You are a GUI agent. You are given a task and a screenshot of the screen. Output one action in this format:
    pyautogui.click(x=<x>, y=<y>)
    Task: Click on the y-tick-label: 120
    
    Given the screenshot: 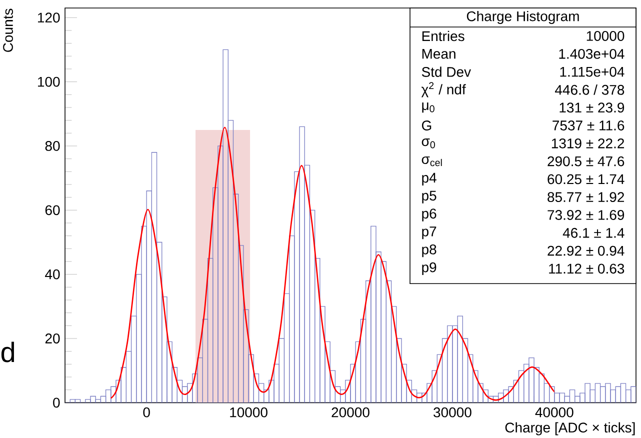 What is the action you would take?
    pyautogui.click(x=49, y=17)
    